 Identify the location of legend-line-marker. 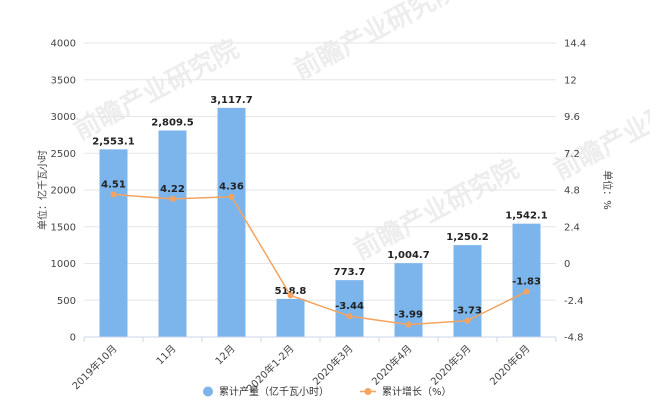
(368, 391).